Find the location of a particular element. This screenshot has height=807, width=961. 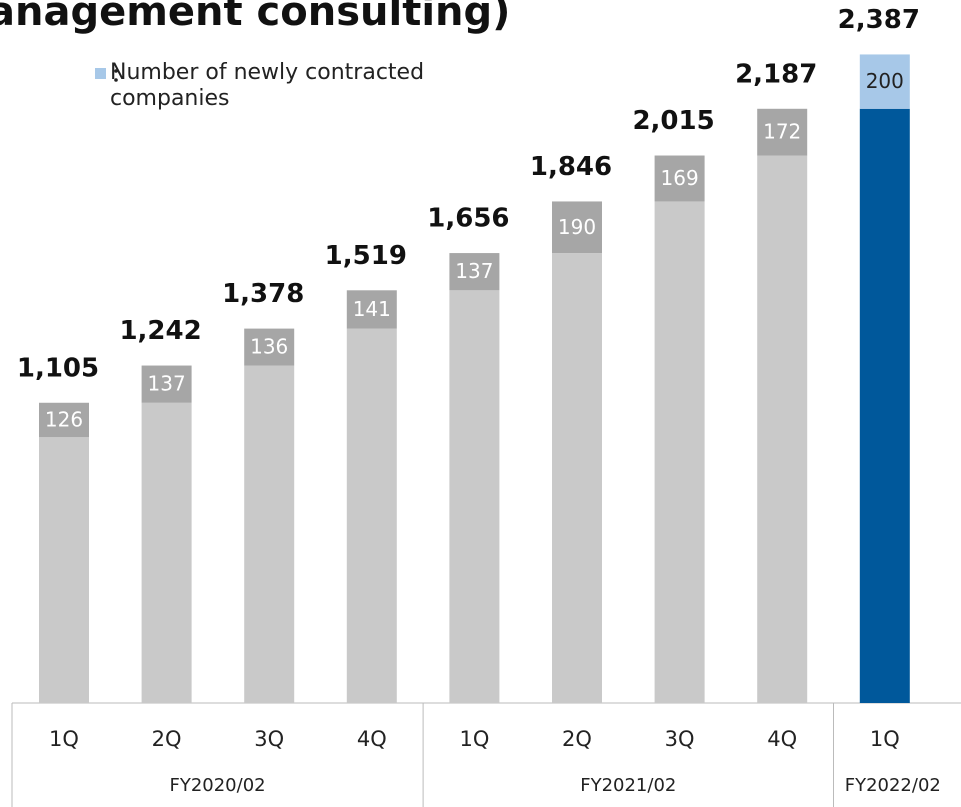

total-label: 1,519 is located at coordinates (366, 256).